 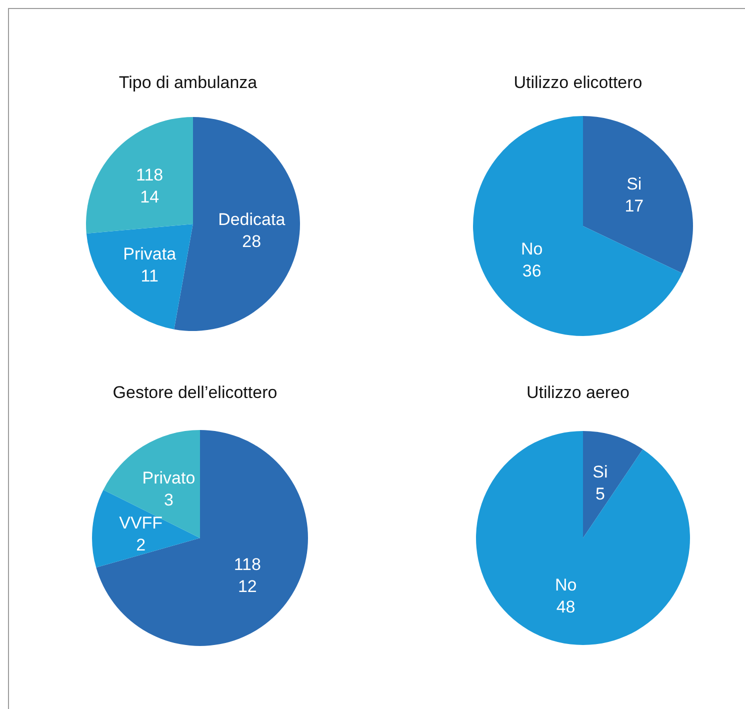 I want to click on data-label: 12, so click(x=247, y=586).